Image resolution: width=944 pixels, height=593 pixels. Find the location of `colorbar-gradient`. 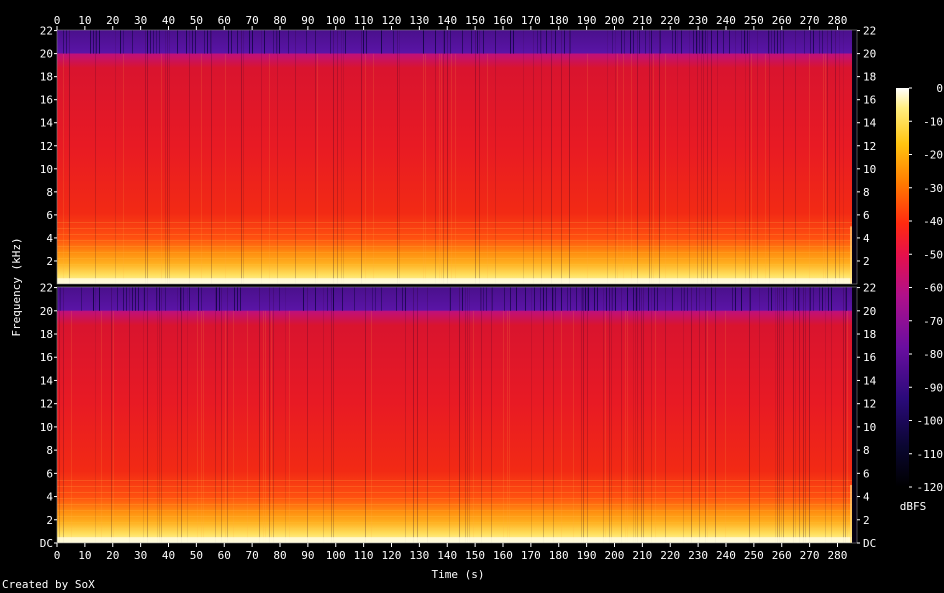

colorbar-gradient is located at coordinates (902, 287).